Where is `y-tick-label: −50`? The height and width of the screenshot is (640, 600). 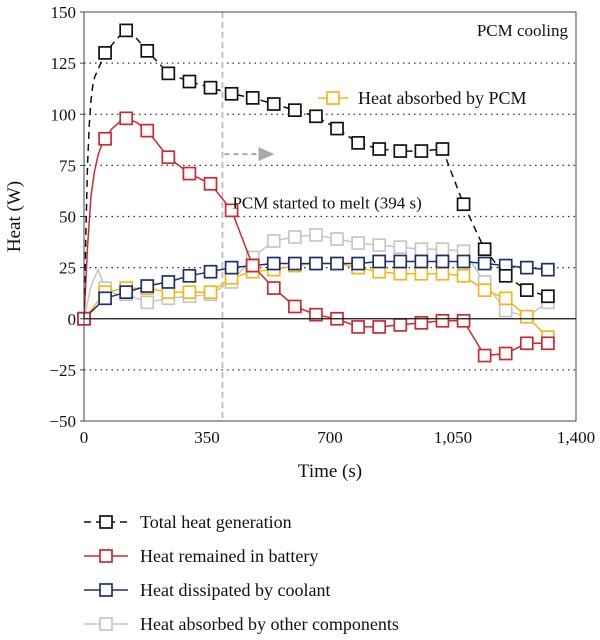
y-tick-label: −50 is located at coordinates (62, 421).